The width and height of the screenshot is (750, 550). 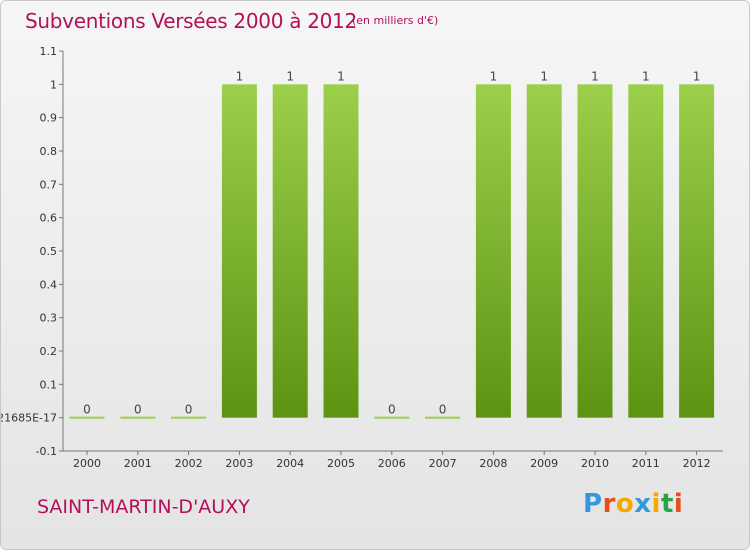 What do you see at coordinates (595, 463) in the screenshot?
I see `x-tick-label: 2010` at bounding box center [595, 463].